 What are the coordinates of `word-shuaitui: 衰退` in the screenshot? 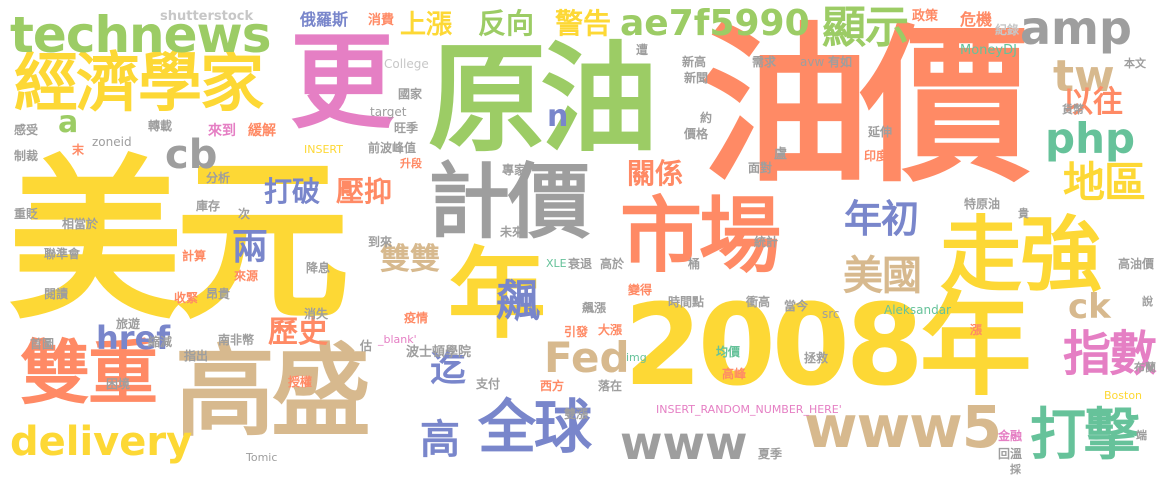 It's located at (580, 264).